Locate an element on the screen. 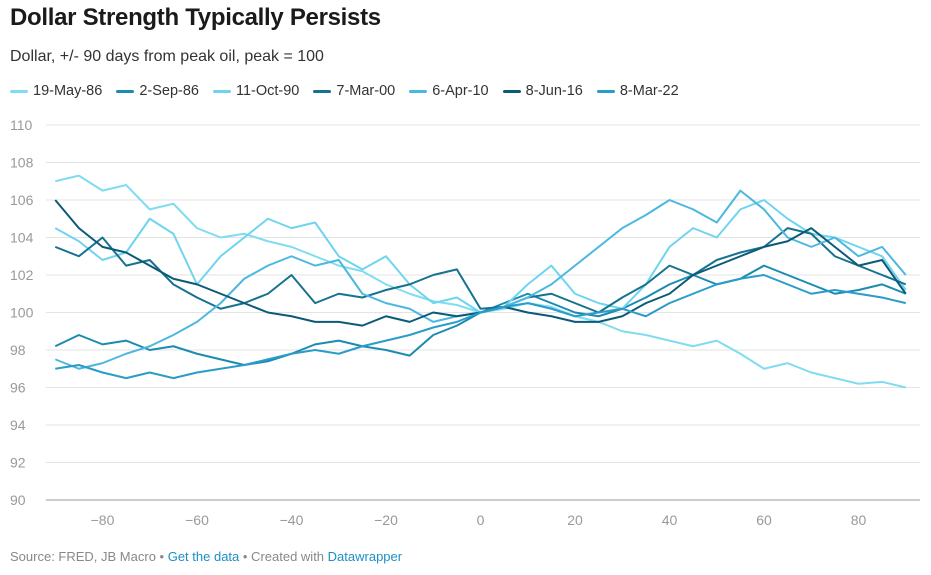  legend-item: 6-Apr-10 is located at coordinates (449, 91).